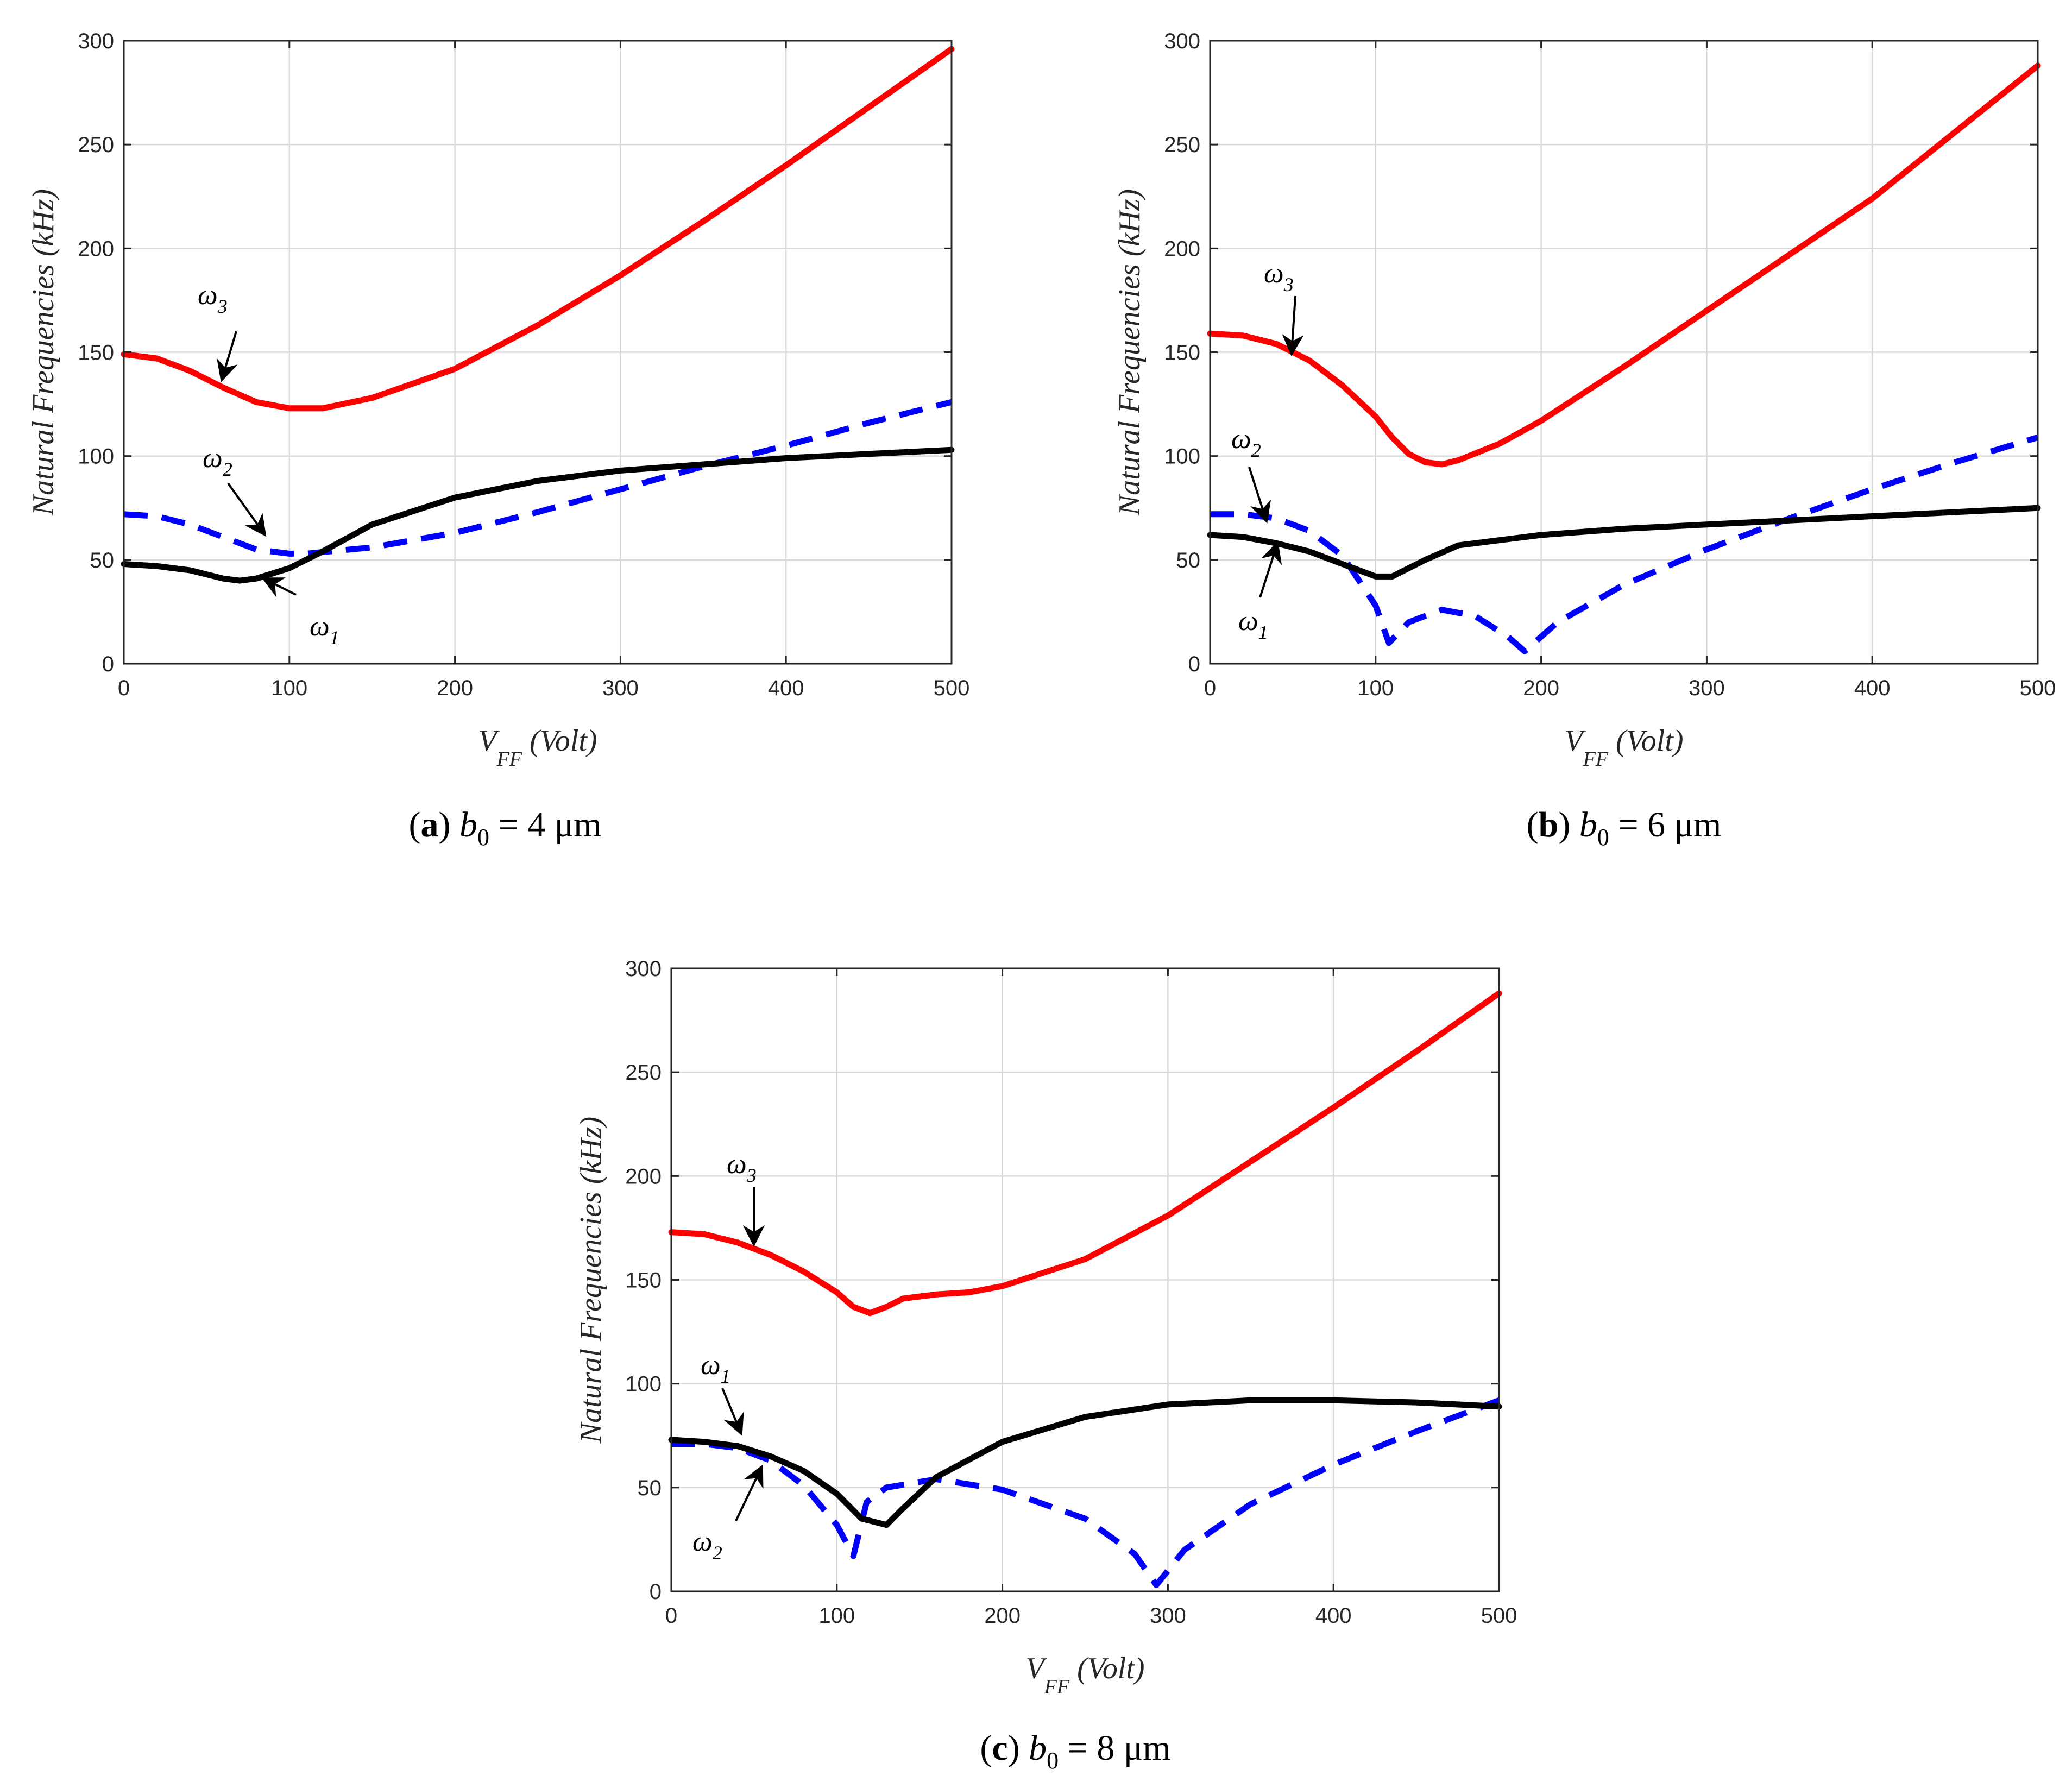 The image size is (2072, 1782). Describe the element at coordinates (1210, 688) in the screenshot. I see `x-tick-label: 0` at that location.